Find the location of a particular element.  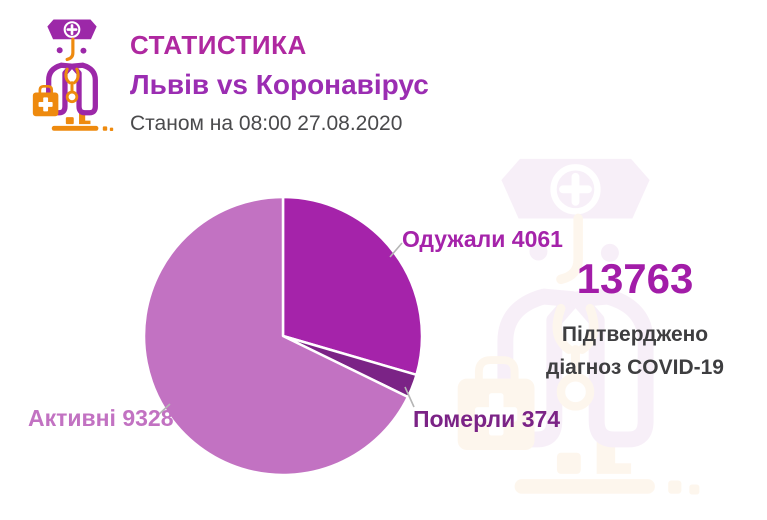

page-subtitle: Львів vs Коронавірус is located at coordinates (279, 84).